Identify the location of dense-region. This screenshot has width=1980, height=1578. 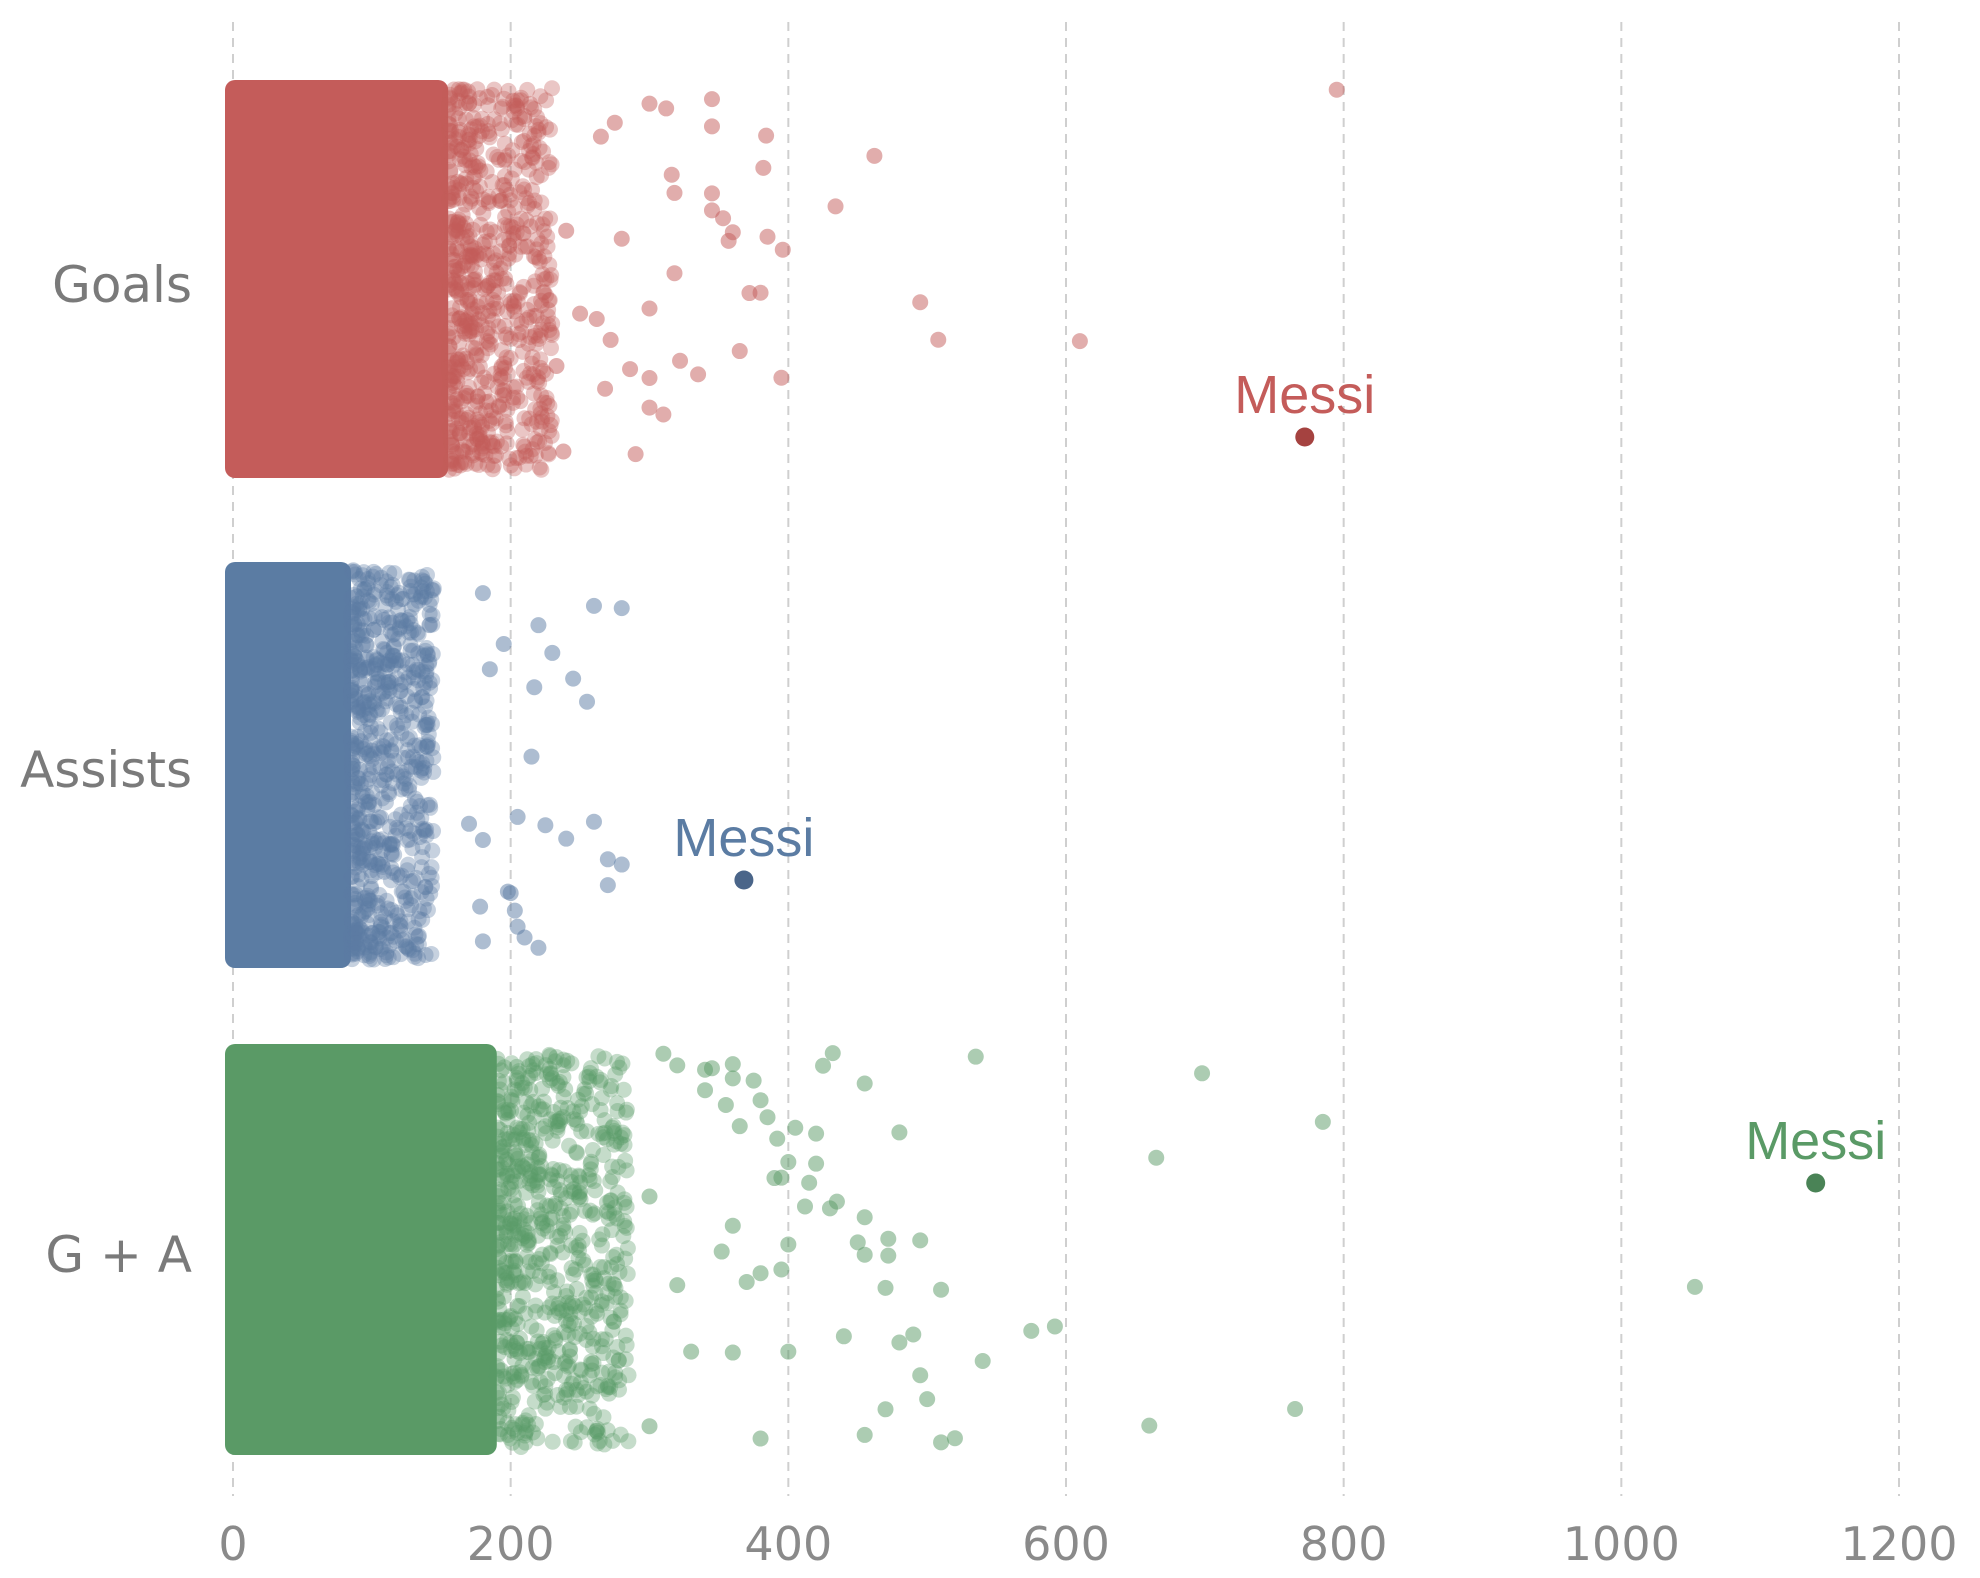
(337, 279).